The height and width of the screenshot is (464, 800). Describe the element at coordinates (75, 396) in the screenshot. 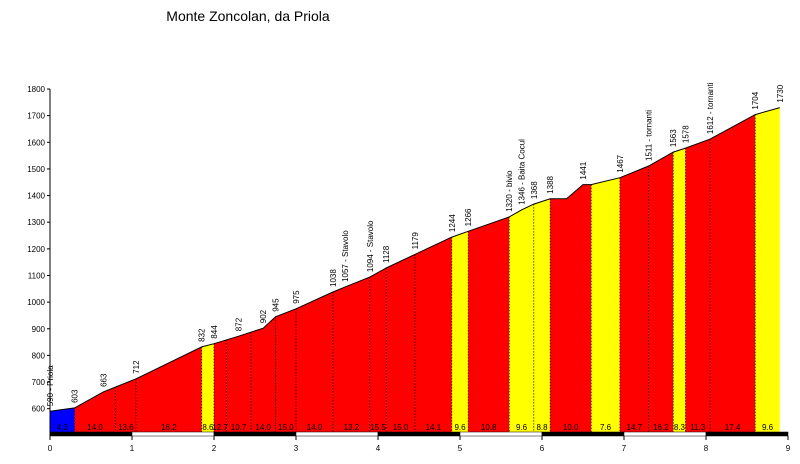

I see `point-label: 603` at that location.